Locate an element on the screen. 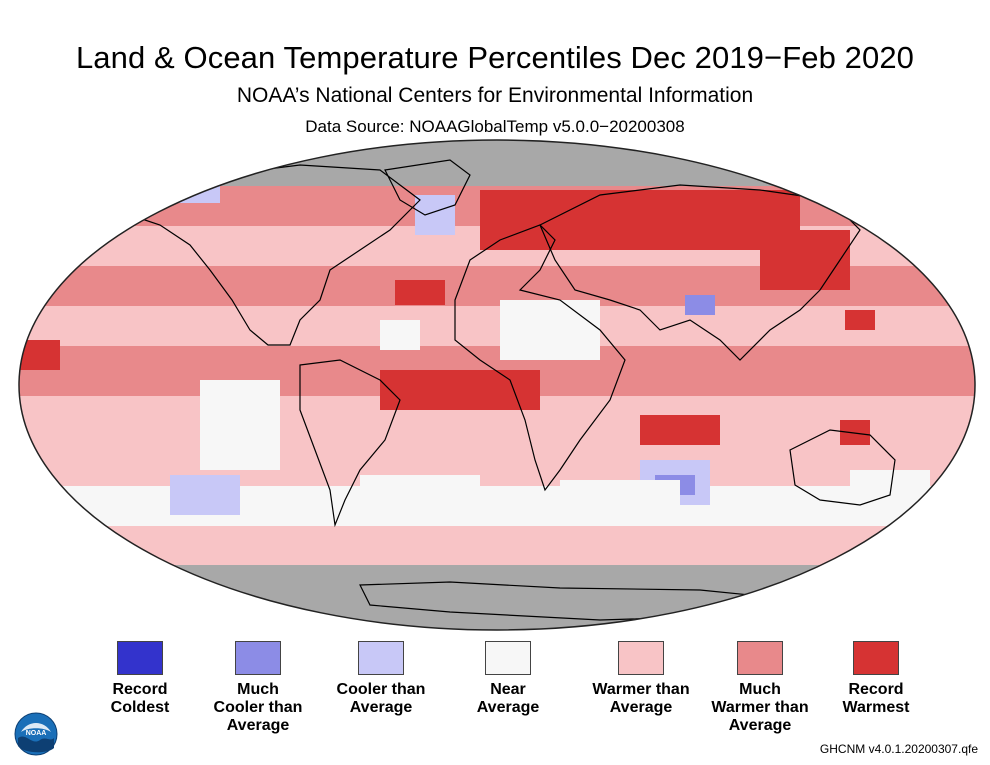 The height and width of the screenshot is (765, 990). noaa-logo-icon: NOAA is located at coordinates (36, 736).